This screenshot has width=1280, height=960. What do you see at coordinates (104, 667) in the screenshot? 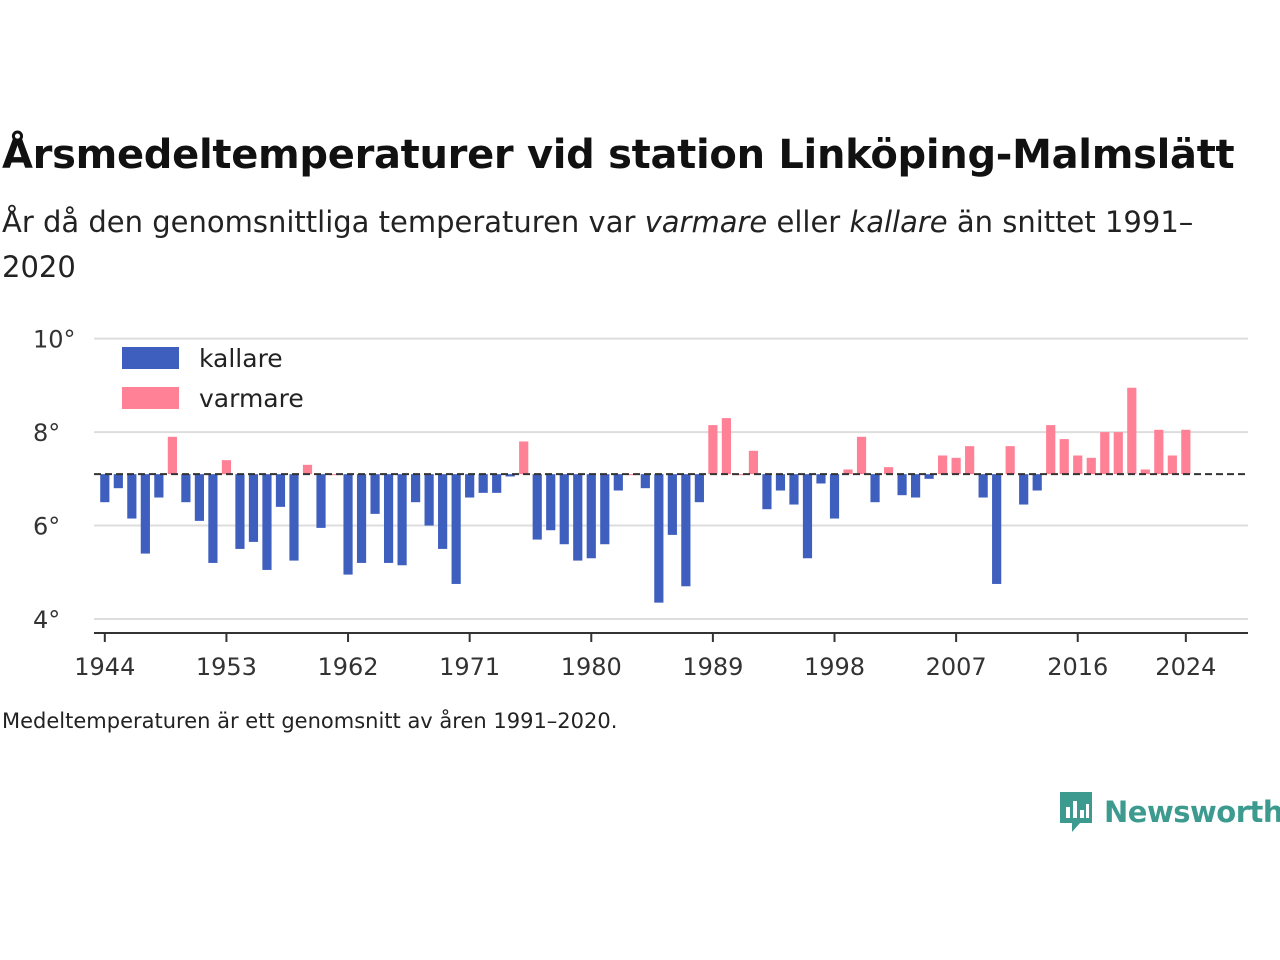
I see `x-tick-label: 1944` at bounding box center [104, 667].